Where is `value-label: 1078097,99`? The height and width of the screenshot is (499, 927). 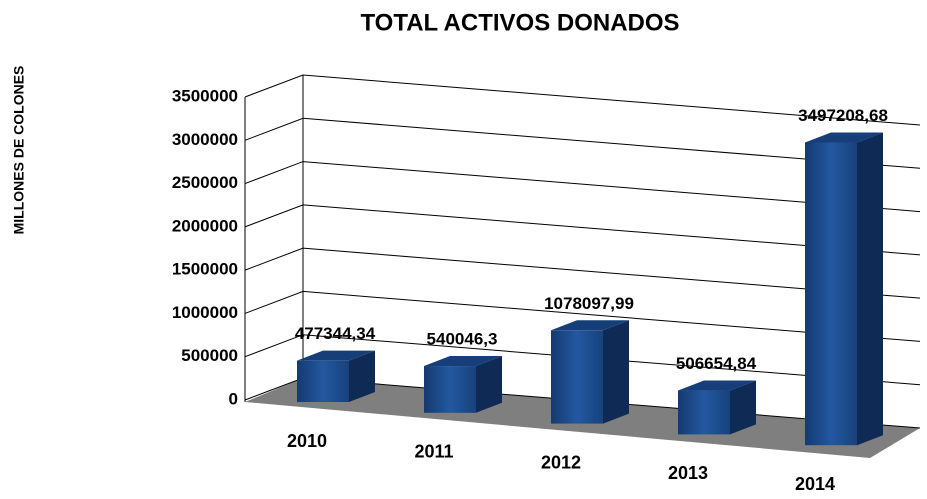 value-label: 1078097,99 is located at coordinates (589, 303).